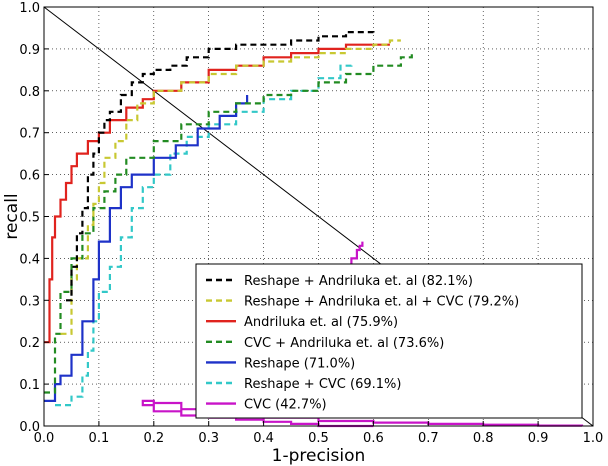 This screenshot has width=608, height=466. Describe the element at coordinates (29, 8) in the screenshot. I see `y-tick-label: 1.0` at that location.